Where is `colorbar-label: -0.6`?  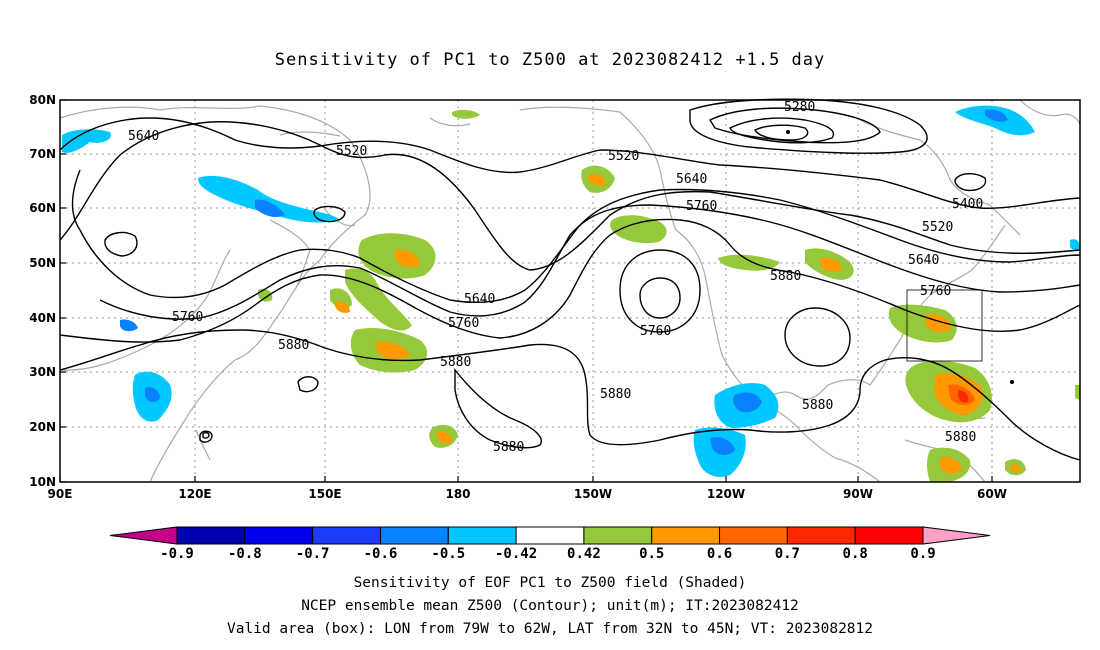
colorbar-label: -0.6 is located at coordinates (381, 554).